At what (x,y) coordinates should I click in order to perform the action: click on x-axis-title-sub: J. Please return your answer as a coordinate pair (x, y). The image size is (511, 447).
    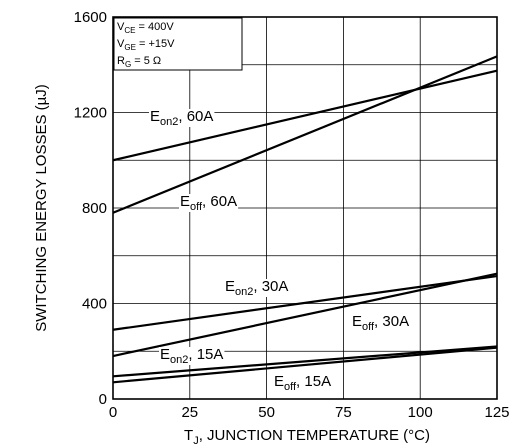
    Looking at the image, I should click on (196, 441).